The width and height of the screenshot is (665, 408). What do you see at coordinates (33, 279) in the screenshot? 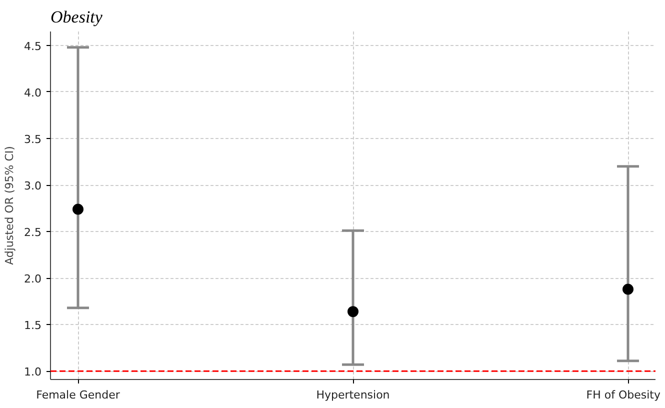
I see `y-tick-label: 2.0` at bounding box center [33, 279].